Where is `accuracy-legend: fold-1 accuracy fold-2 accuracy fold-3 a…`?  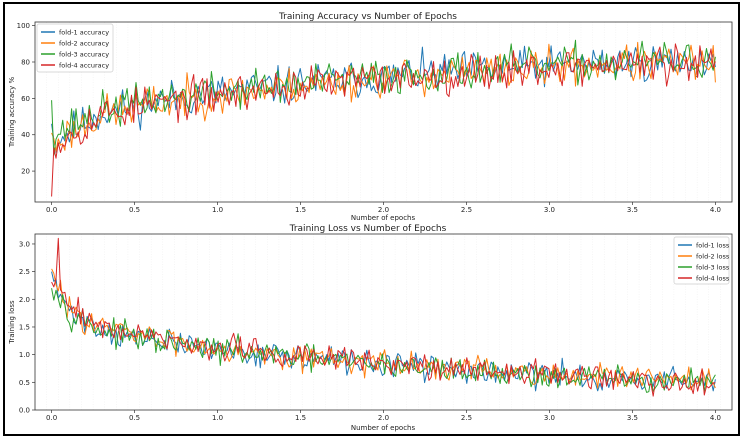 accuracy-legend: fold-1 accuracy fold-2 accuracy fold-3 a… is located at coordinates (75, 48).